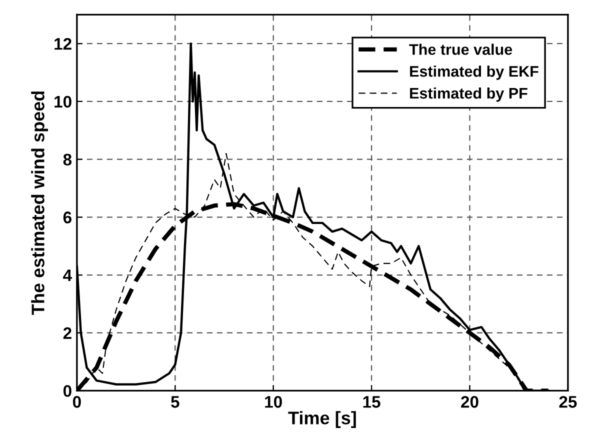  What do you see at coordinates (67, 160) in the screenshot?
I see `y-tick-label: 8` at bounding box center [67, 160].